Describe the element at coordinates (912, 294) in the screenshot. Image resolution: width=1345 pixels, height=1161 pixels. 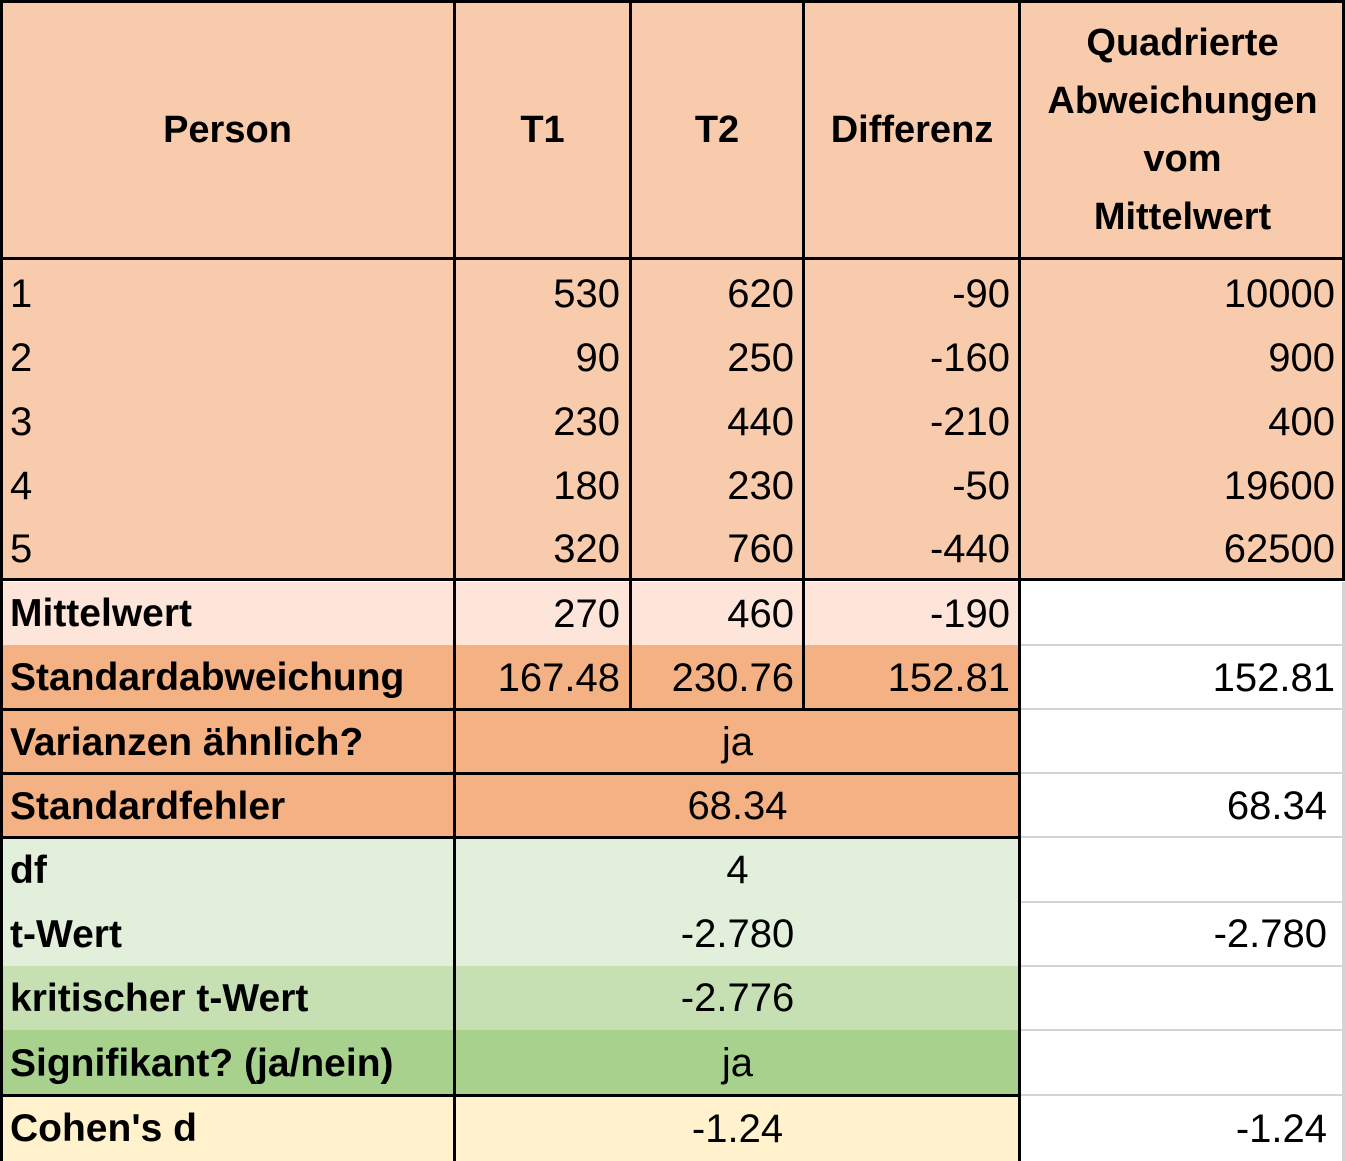
I see `cell-diff: -90` at that location.